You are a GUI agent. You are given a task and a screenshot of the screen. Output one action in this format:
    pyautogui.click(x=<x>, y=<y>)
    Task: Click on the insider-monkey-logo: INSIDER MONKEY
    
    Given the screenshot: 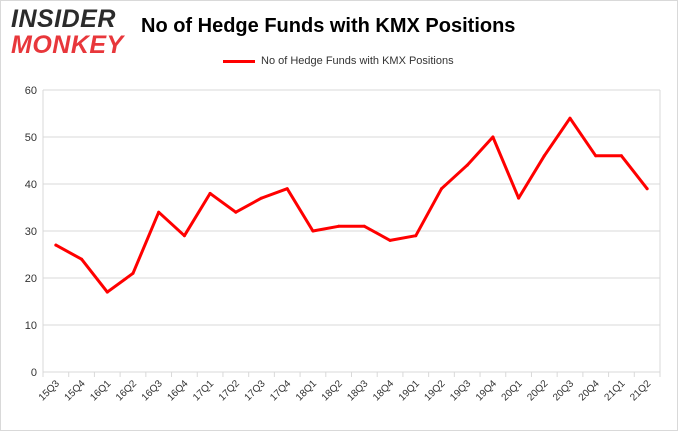 What is the action you would take?
    pyautogui.click(x=70, y=32)
    